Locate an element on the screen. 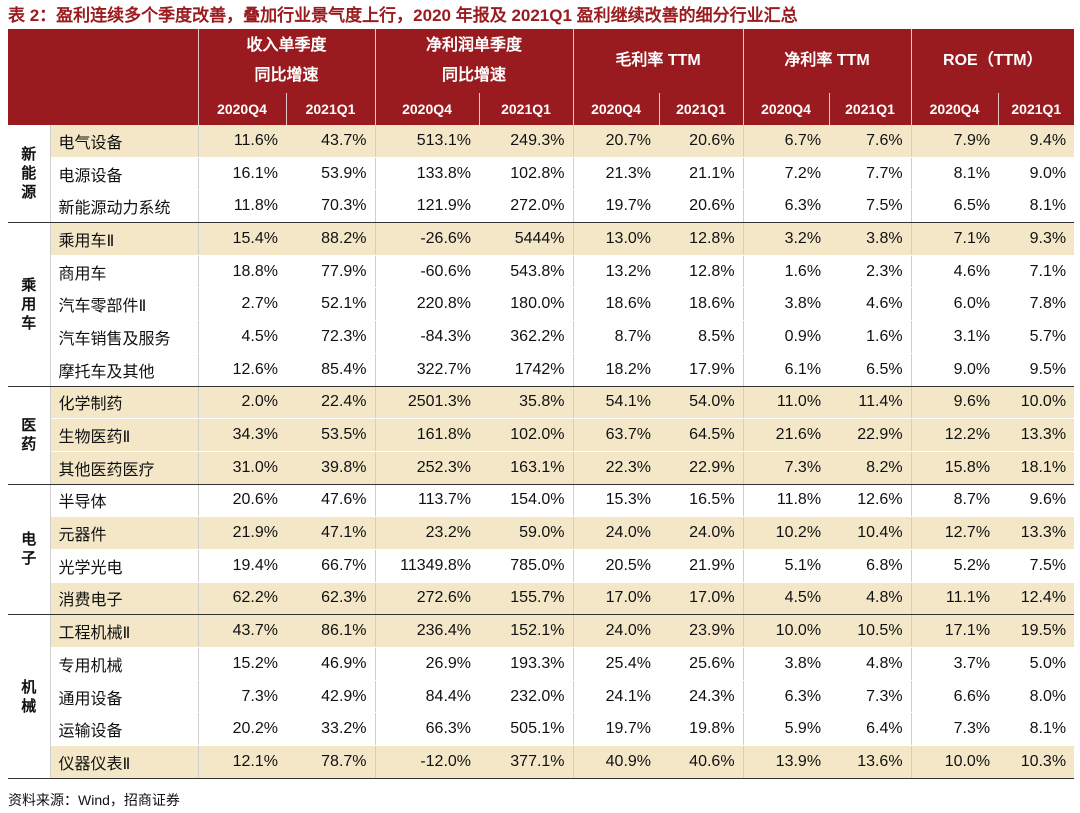 Image resolution: width=1080 pixels, height=813 pixels. value-cell: 3.2% is located at coordinates (786, 239).